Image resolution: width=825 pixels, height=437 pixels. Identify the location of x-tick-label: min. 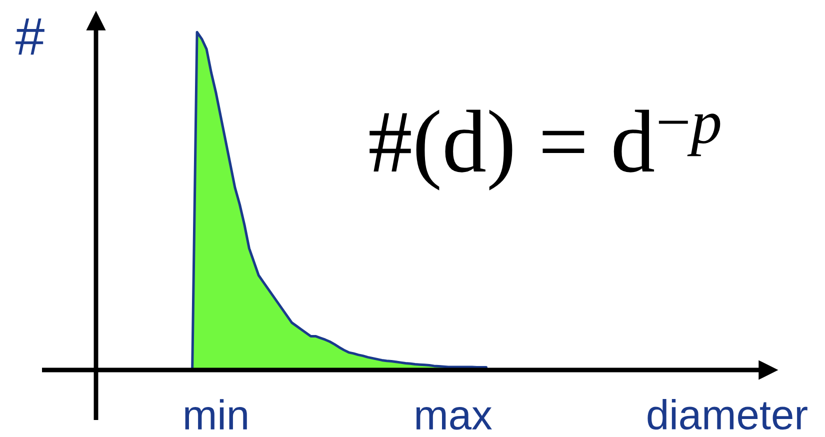
(216, 414).